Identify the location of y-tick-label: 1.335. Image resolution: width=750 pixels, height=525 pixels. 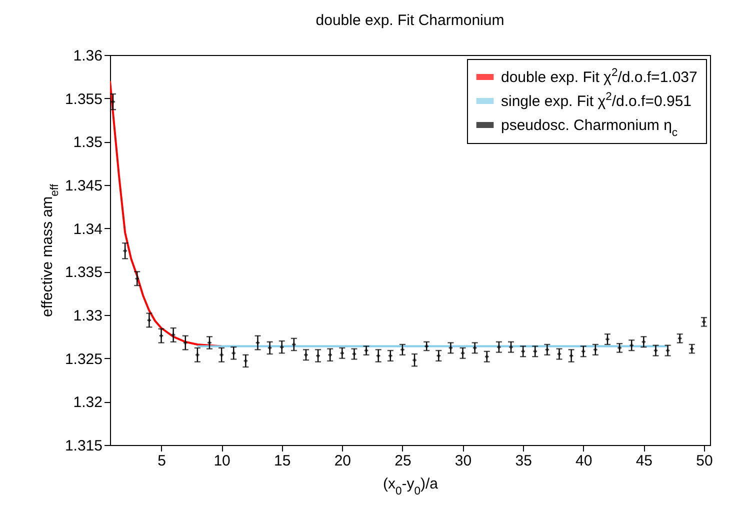
(83, 273).